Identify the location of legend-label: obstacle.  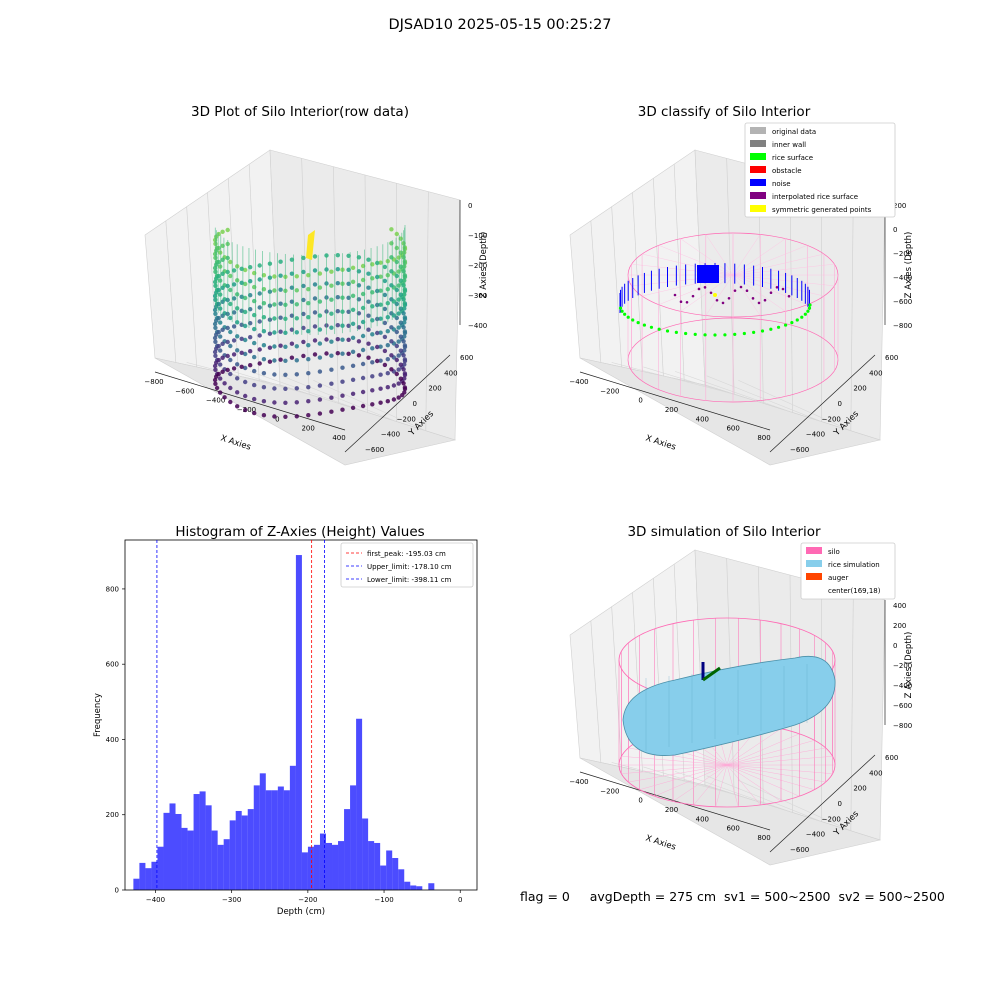
(787, 171).